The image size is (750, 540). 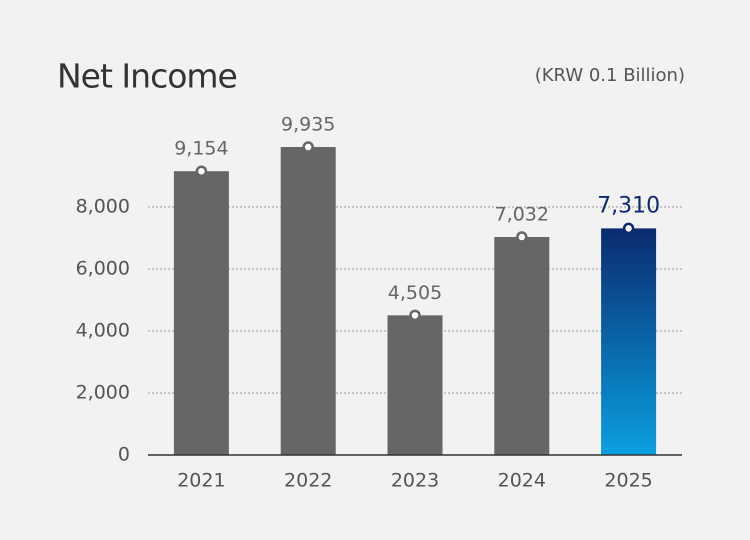 I want to click on value-label: 9,154, so click(x=201, y=149).